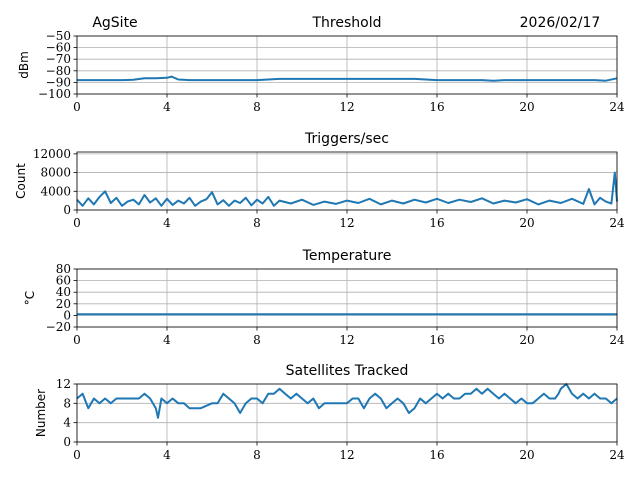 The image size is (640, 480). I want to click on y-tick-label: −90, so click(58, 82).